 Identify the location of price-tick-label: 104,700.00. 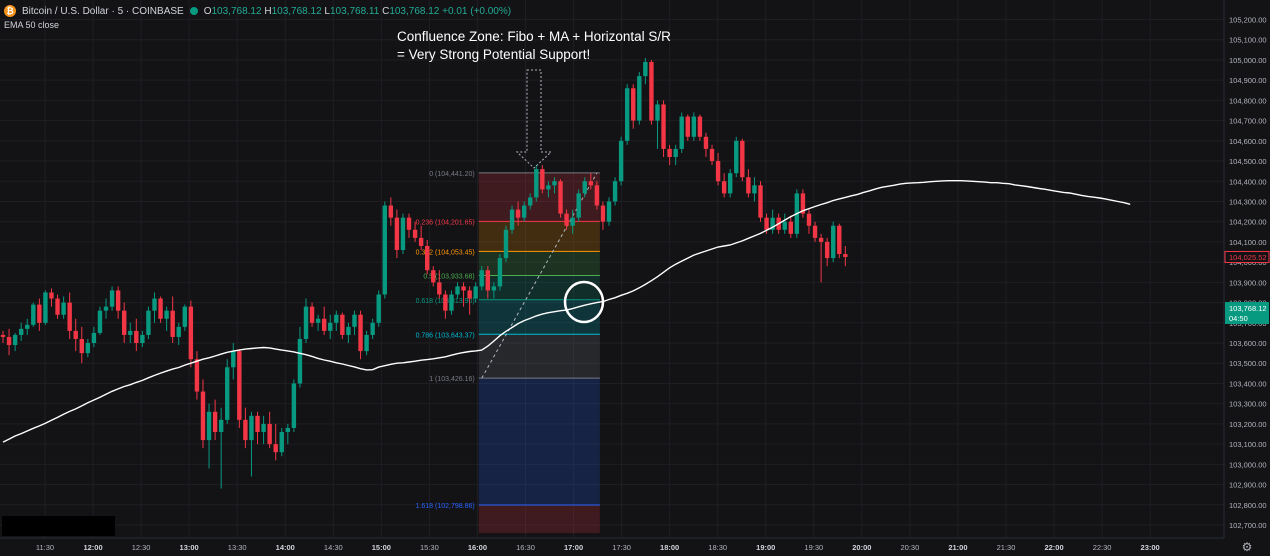
(1248, 121).